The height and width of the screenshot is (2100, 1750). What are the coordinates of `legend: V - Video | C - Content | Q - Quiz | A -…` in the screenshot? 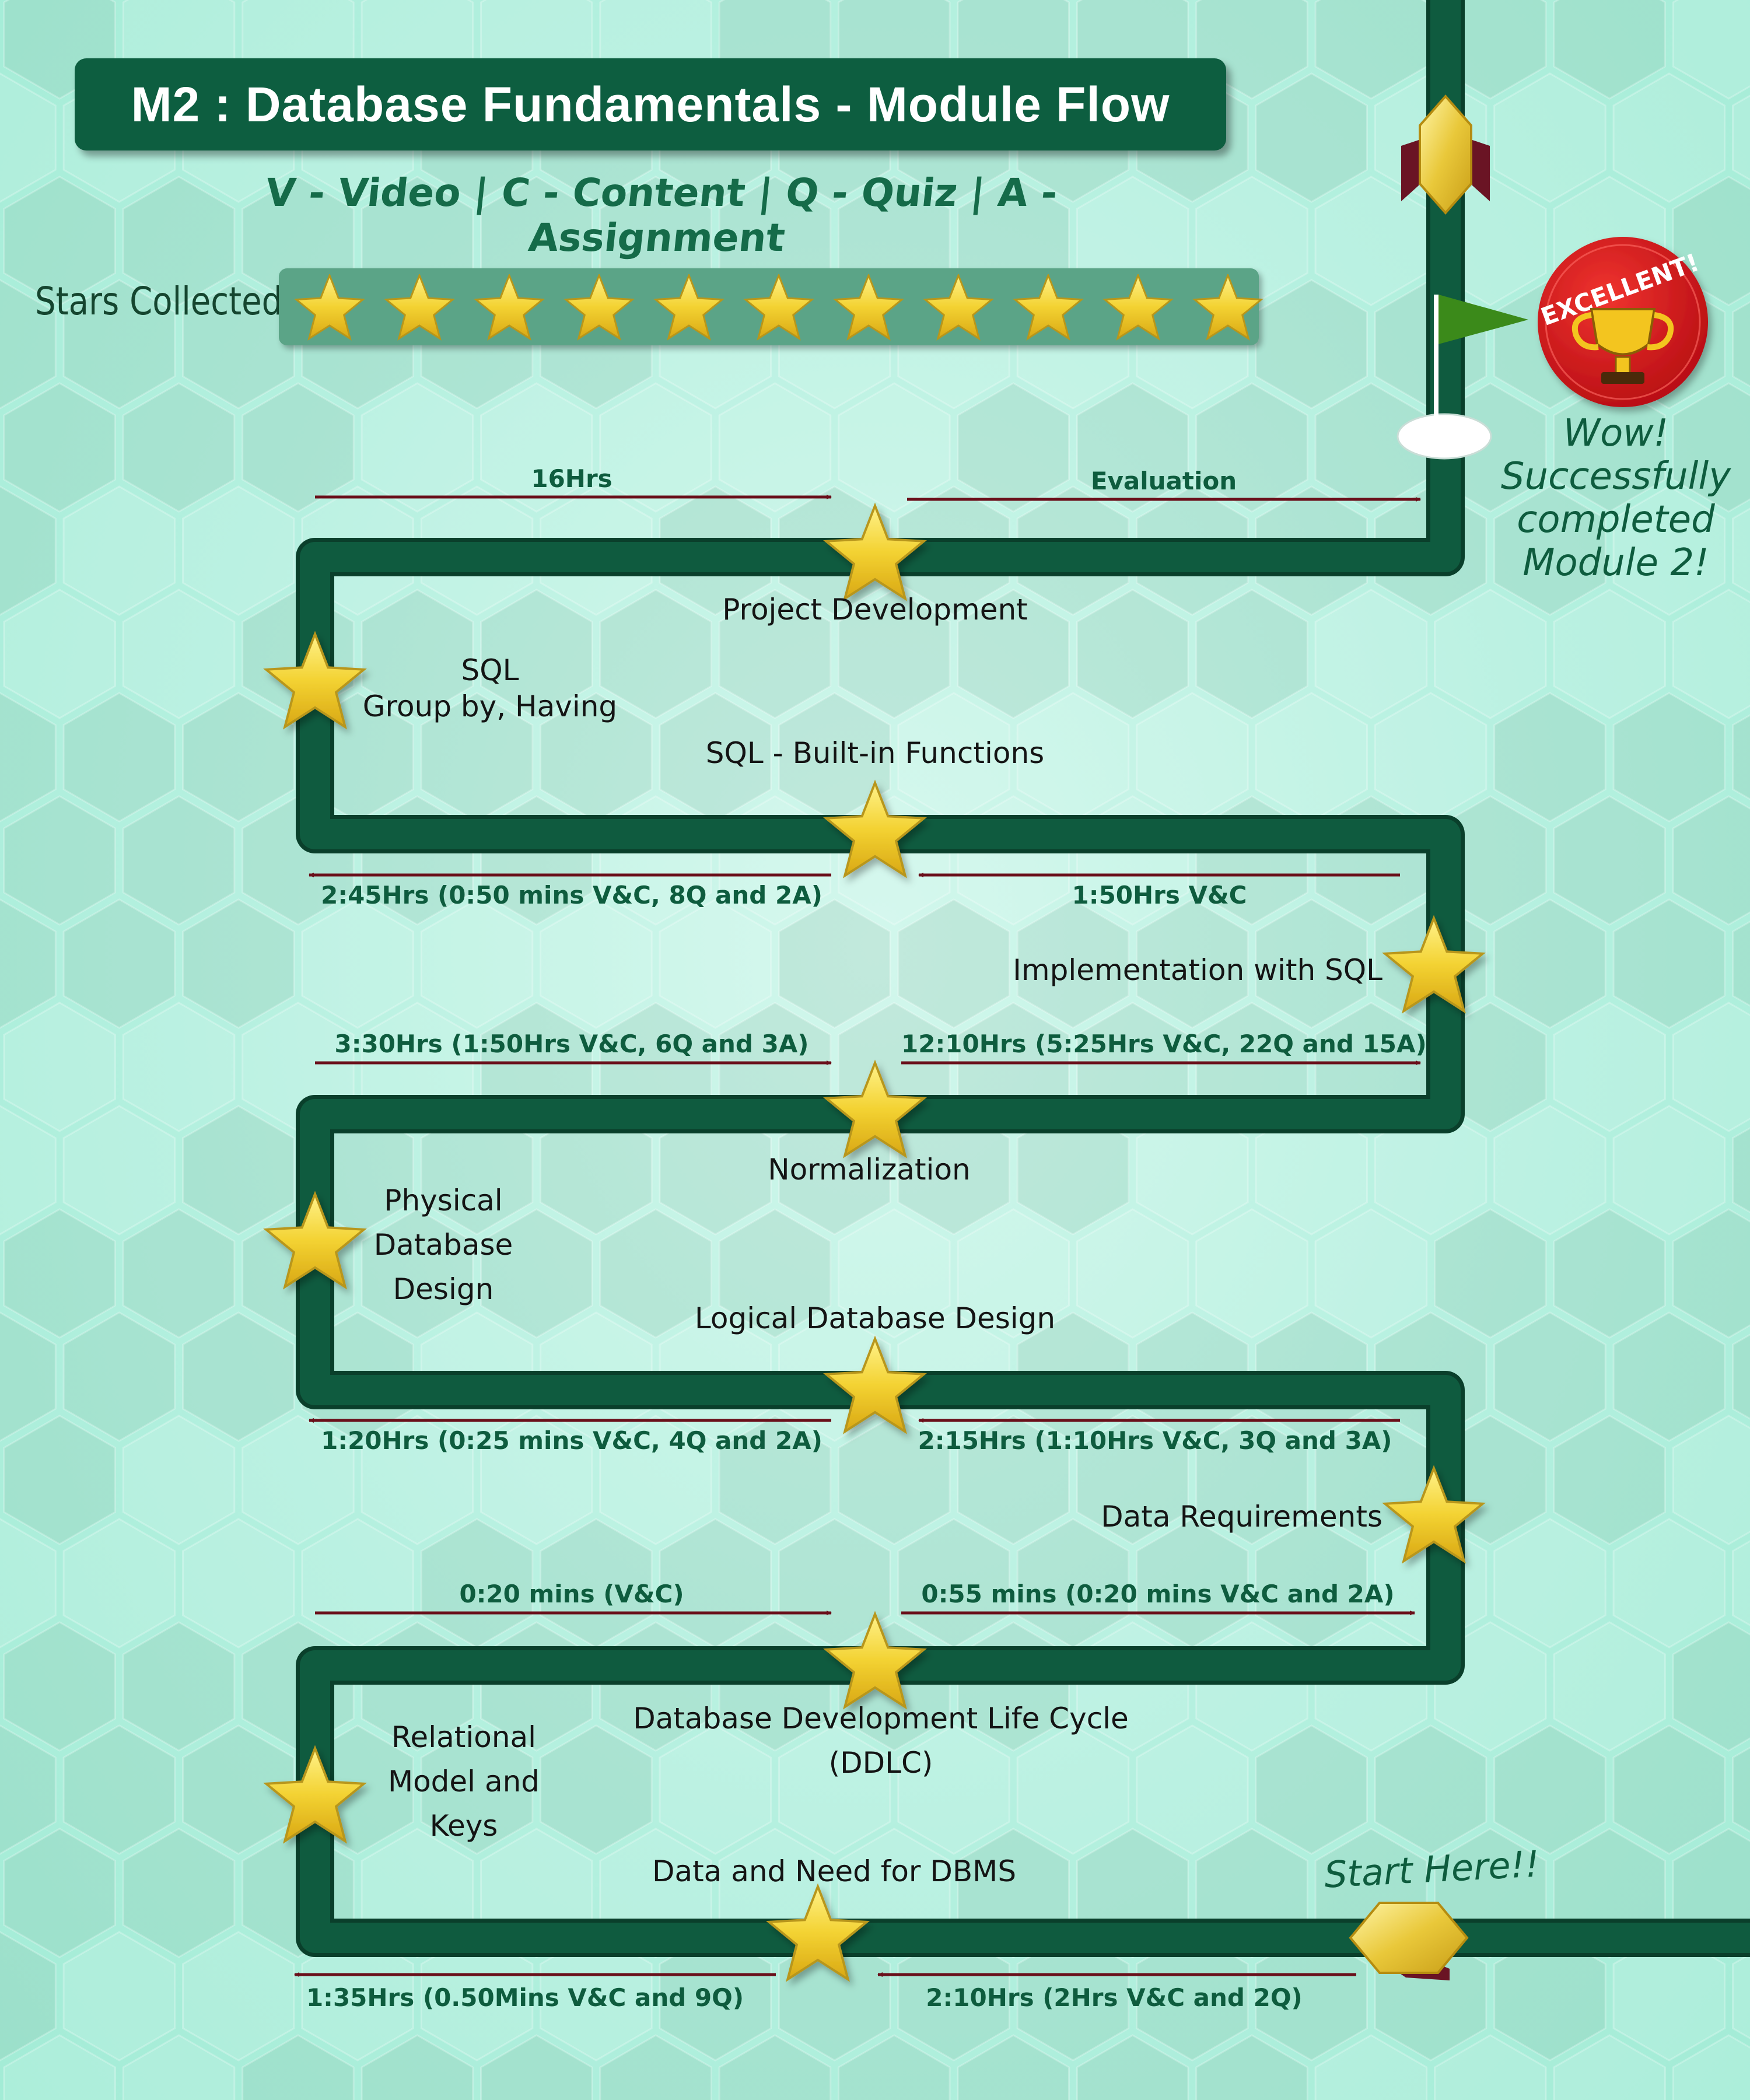 It's located at (661, 215).